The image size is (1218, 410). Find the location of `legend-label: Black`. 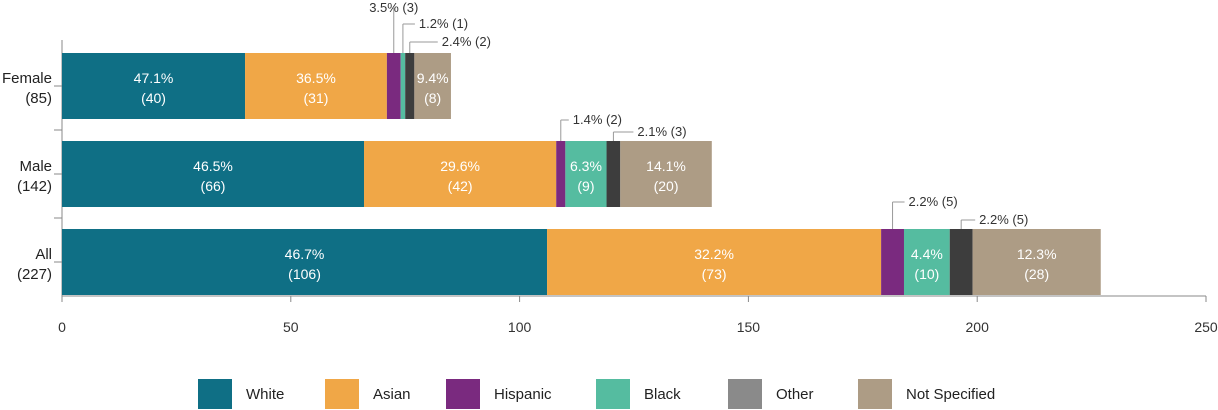

legend-label: Black is located at coordinates (662, 394).